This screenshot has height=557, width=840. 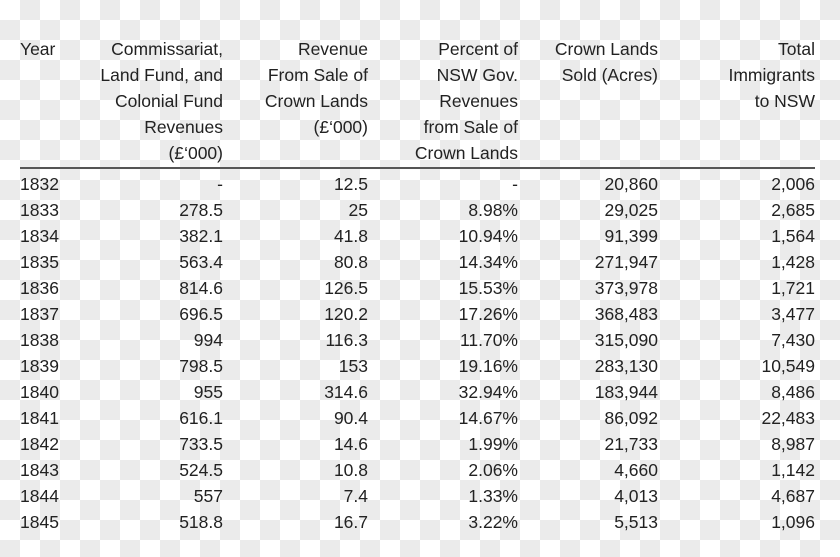 I want to click on cell-immigrants: 22,483, so click(x=788, y=418).